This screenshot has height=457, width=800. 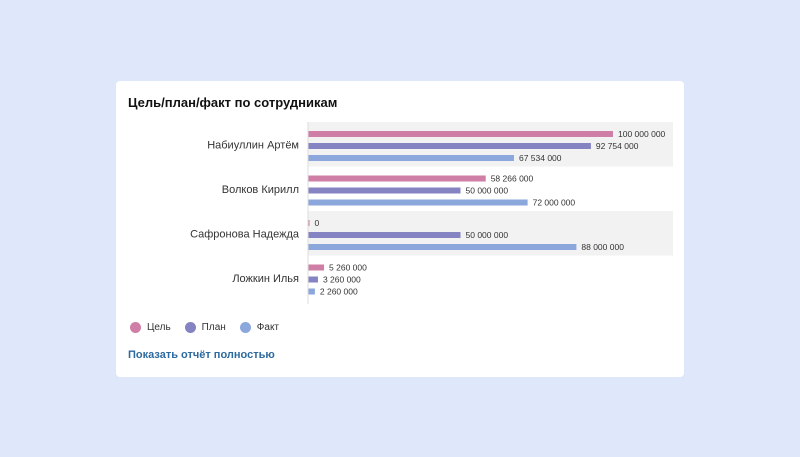 I want to click on data-label: 3 260 000, so click(x=342, y=280).